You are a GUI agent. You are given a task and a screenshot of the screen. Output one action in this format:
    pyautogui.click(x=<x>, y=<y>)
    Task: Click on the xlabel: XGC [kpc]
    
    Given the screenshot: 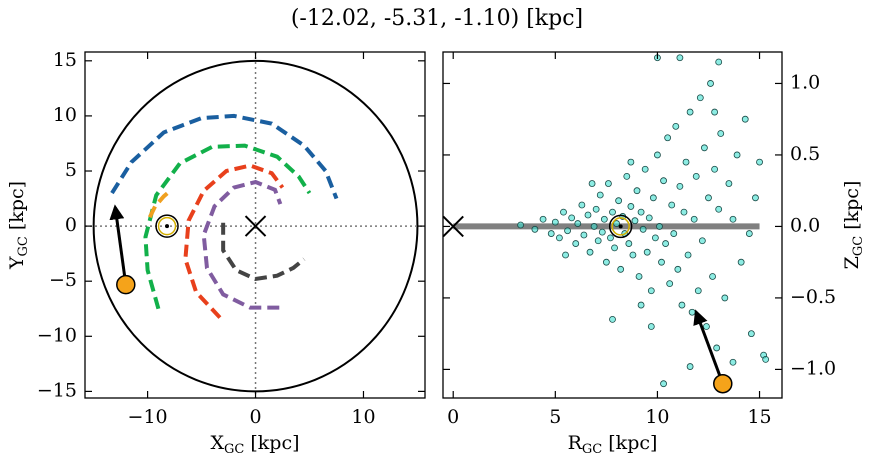 What is the action you would take?
    pyautogui.click(x=254, y=444)
    